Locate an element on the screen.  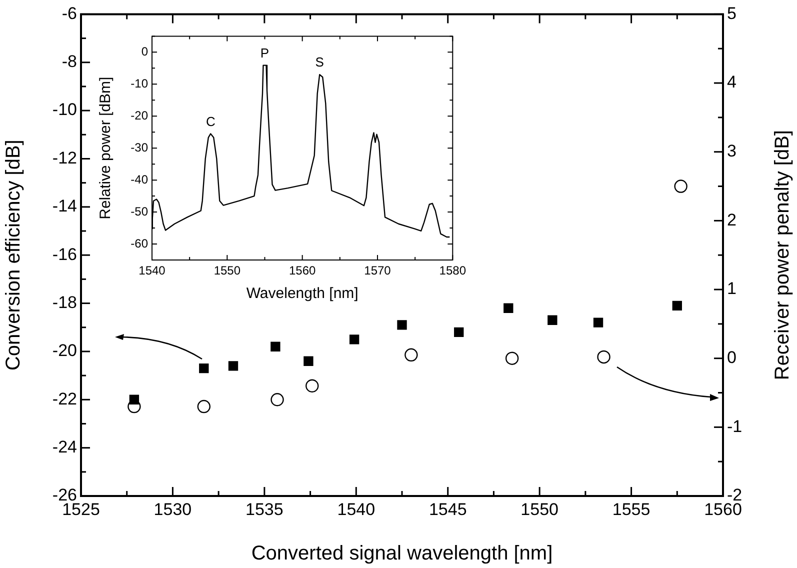
x-tick-label: 1530 is located at coordinates (173, 509).